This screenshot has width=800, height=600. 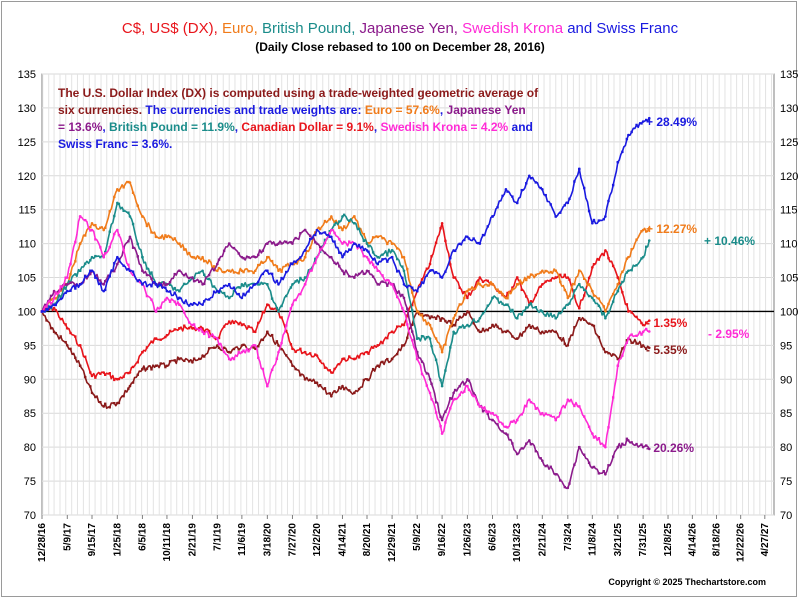 I want to click on y-tick-label-right: 125, so click(x=789, y=143).